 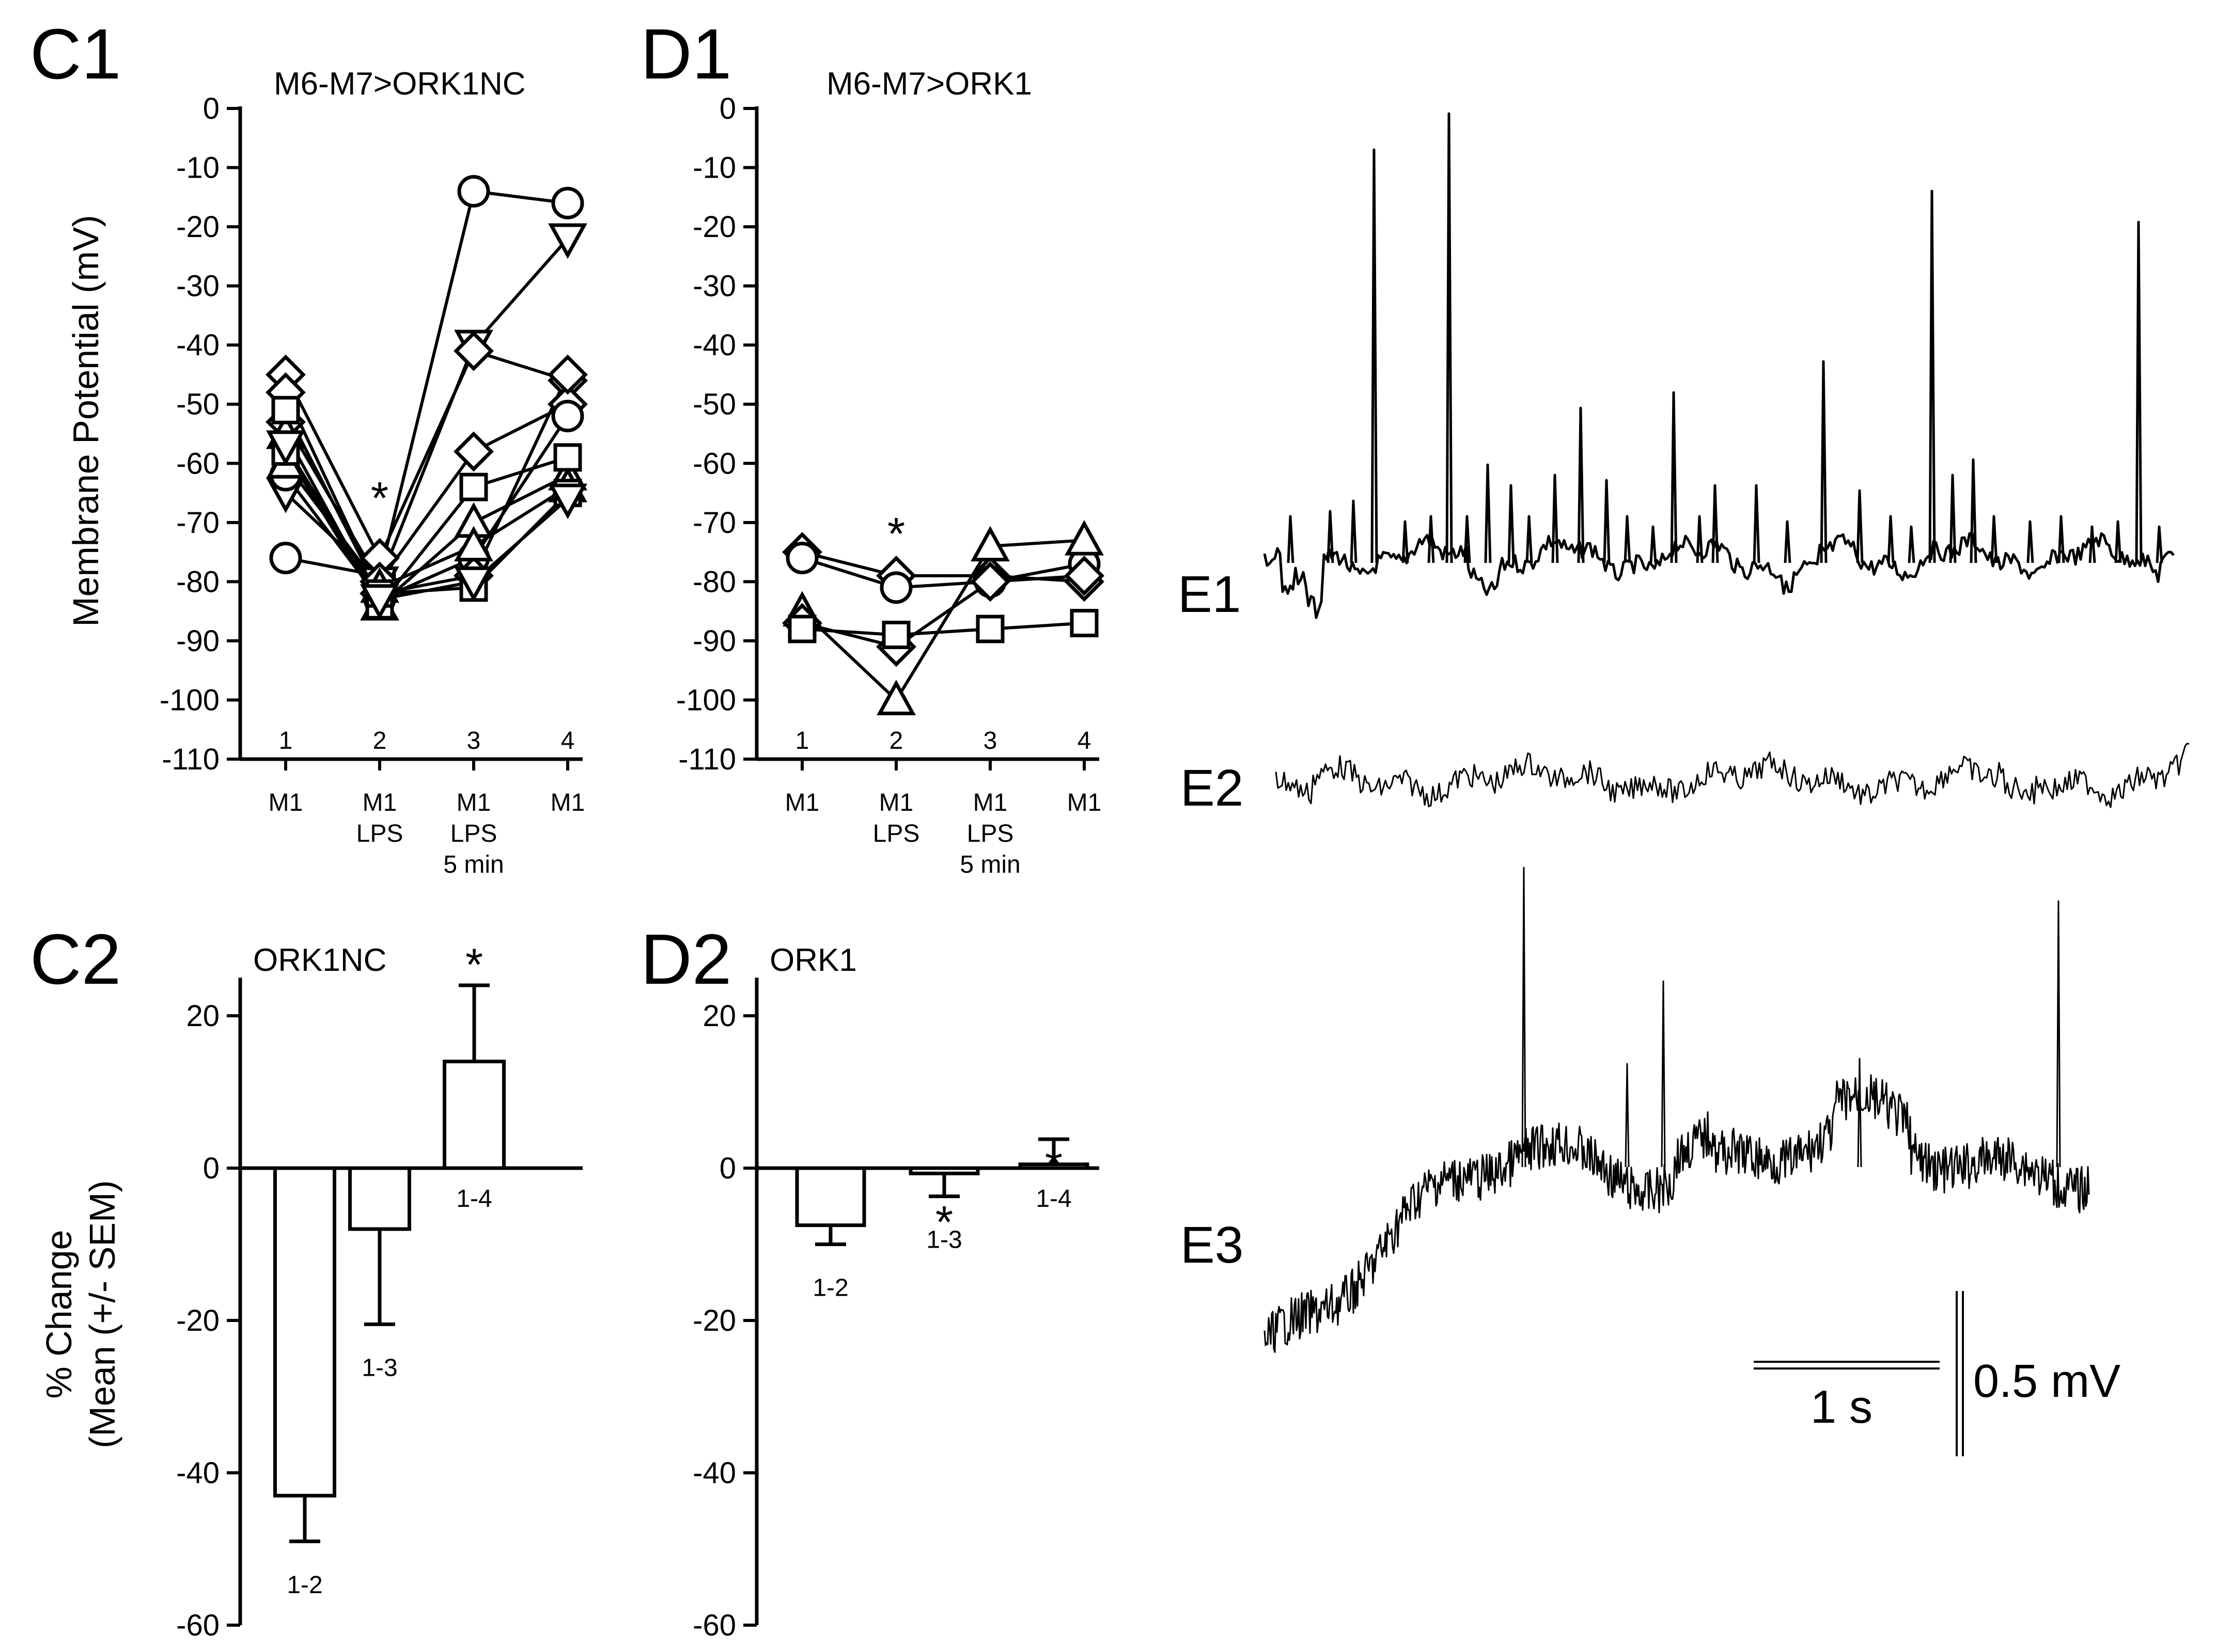 I want to click on y-axis-d2: 20 0 -20 -40 -60, so click(x=896, y=1310).